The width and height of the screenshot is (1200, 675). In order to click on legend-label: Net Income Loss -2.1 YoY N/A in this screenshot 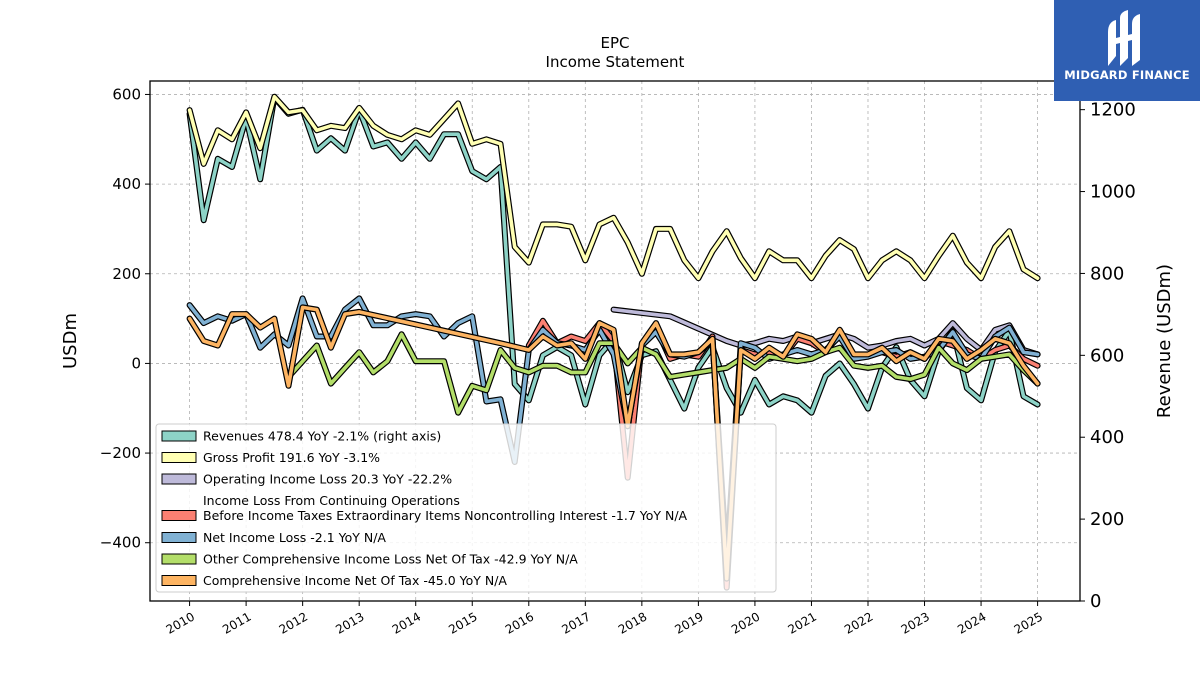, I will do `click(294, 537)`.